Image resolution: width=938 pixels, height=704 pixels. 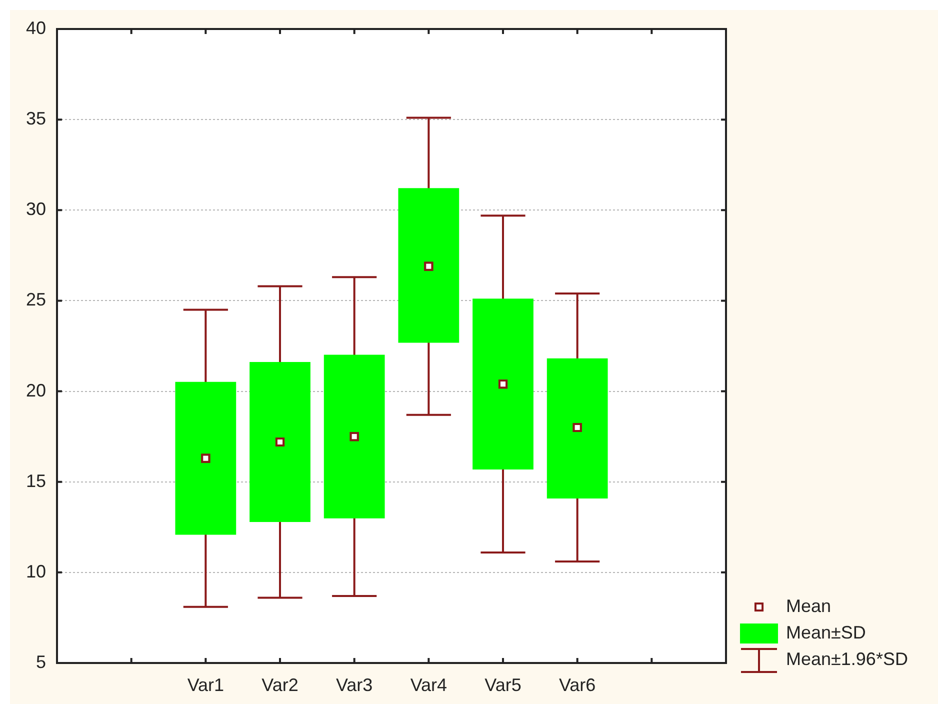 What do you see at coordinates (826, 632) in the screenshot?
I see `legend-label: Mean±SD` at bounding box center [826, 632].